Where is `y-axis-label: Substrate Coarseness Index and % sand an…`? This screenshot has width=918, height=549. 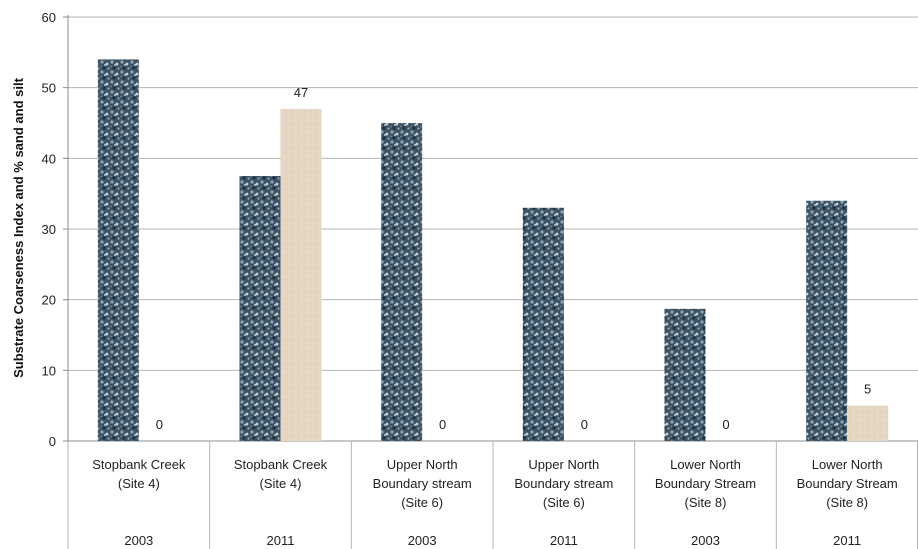
y-axis-label: Substrate Coarseness Index and % sand an… is located at coordinates (18, 227).